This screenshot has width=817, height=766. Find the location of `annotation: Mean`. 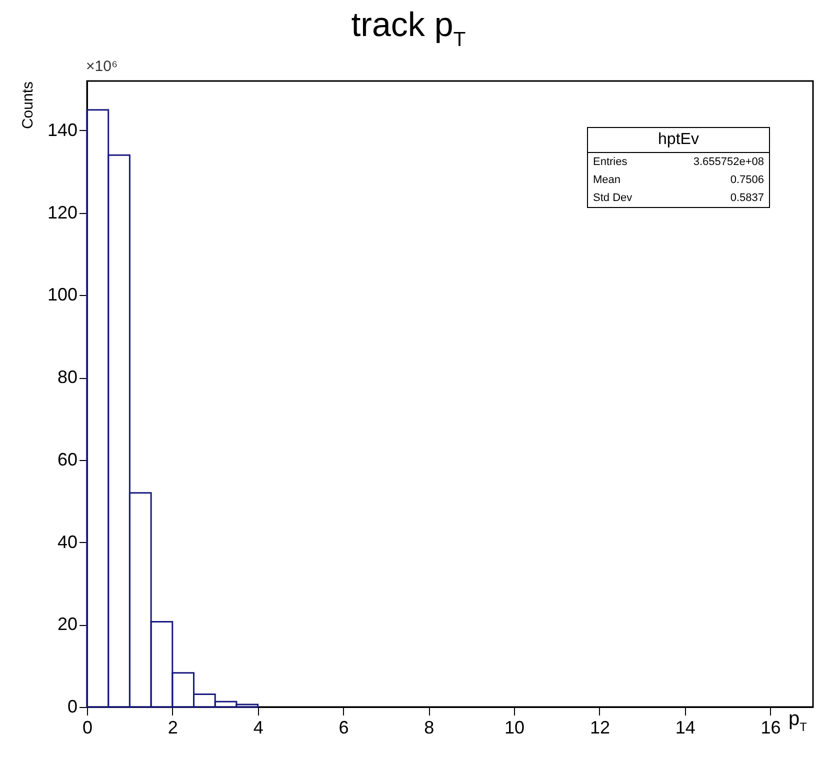

annotation: Mean is located at coordinates (607, 180).